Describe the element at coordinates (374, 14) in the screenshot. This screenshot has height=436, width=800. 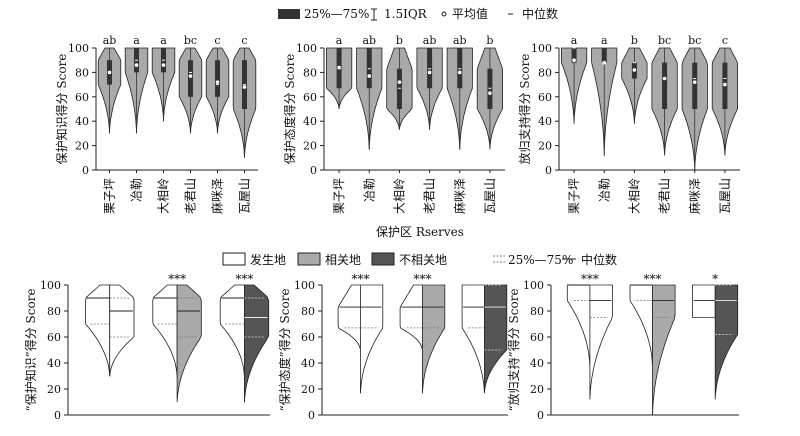
I see `legend-whisker-swatch` at that location.